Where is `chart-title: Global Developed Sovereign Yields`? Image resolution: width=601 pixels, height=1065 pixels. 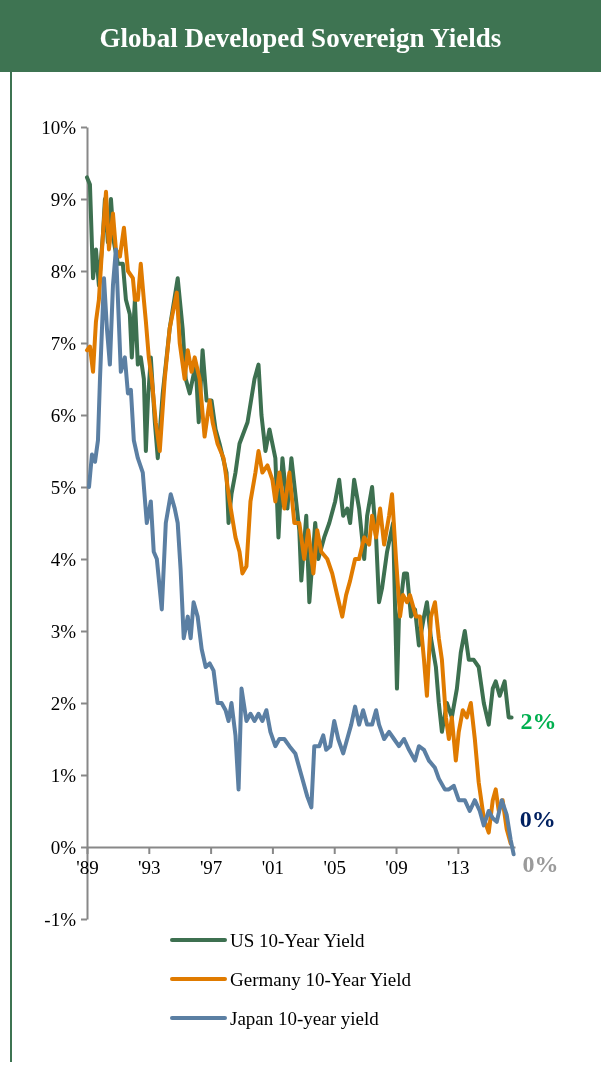 chart-title: Global Developed Sovereign Yields is located at coordinates (300, 38).